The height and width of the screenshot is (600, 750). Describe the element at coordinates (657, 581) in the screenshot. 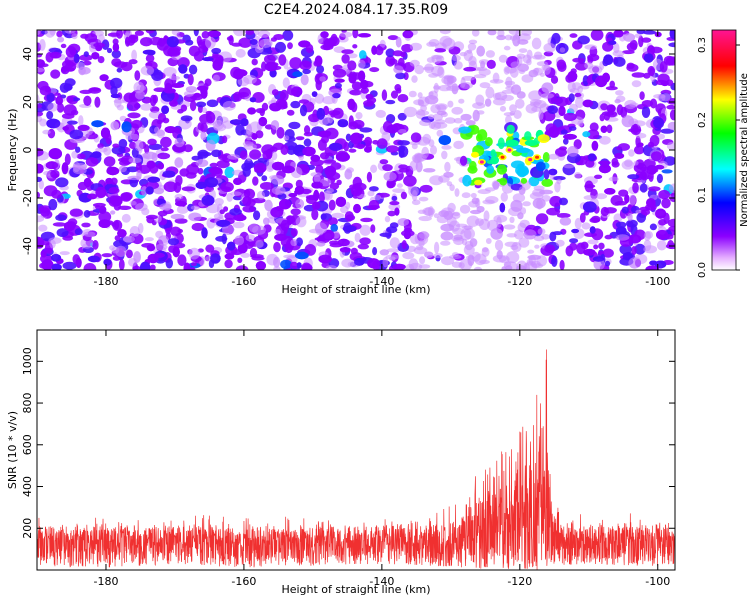

I see `x-tick-label: -100` at that location.